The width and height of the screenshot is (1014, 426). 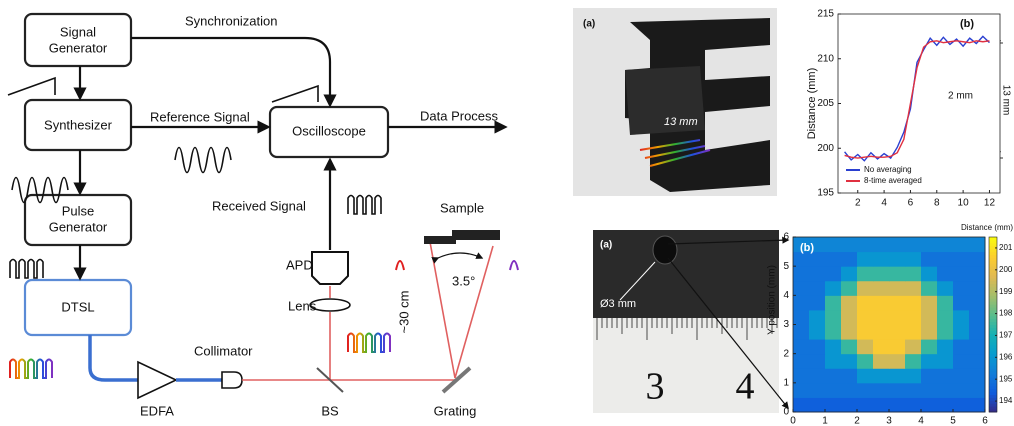 What do you see at coordinates (745, 387) in the screenshot?
I see `ruler-number: 4` at bounding box center [745, 387].